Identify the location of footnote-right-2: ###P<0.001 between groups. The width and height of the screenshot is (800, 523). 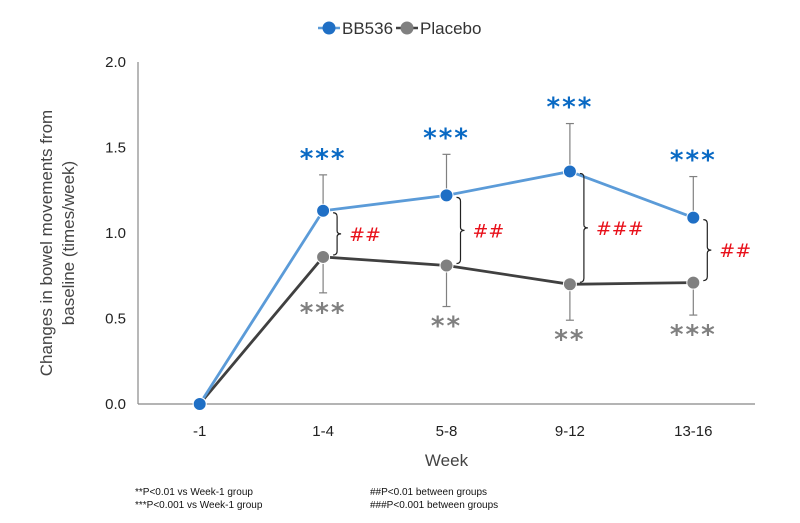
(434, 505).